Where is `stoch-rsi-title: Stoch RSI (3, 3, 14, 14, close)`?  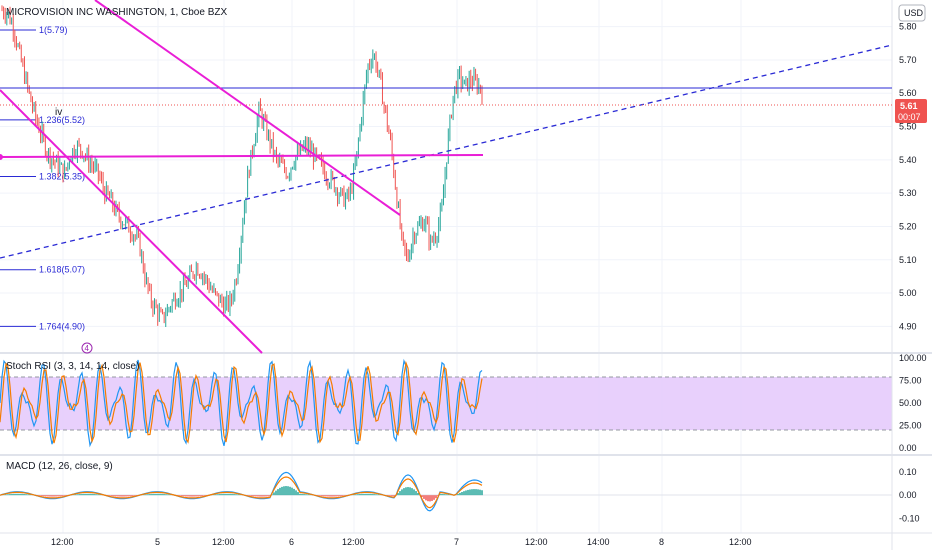
stoch-rsi-title: Stoch RSI (3, 3, 14, 14, close) is located at coordinates (72, 366).